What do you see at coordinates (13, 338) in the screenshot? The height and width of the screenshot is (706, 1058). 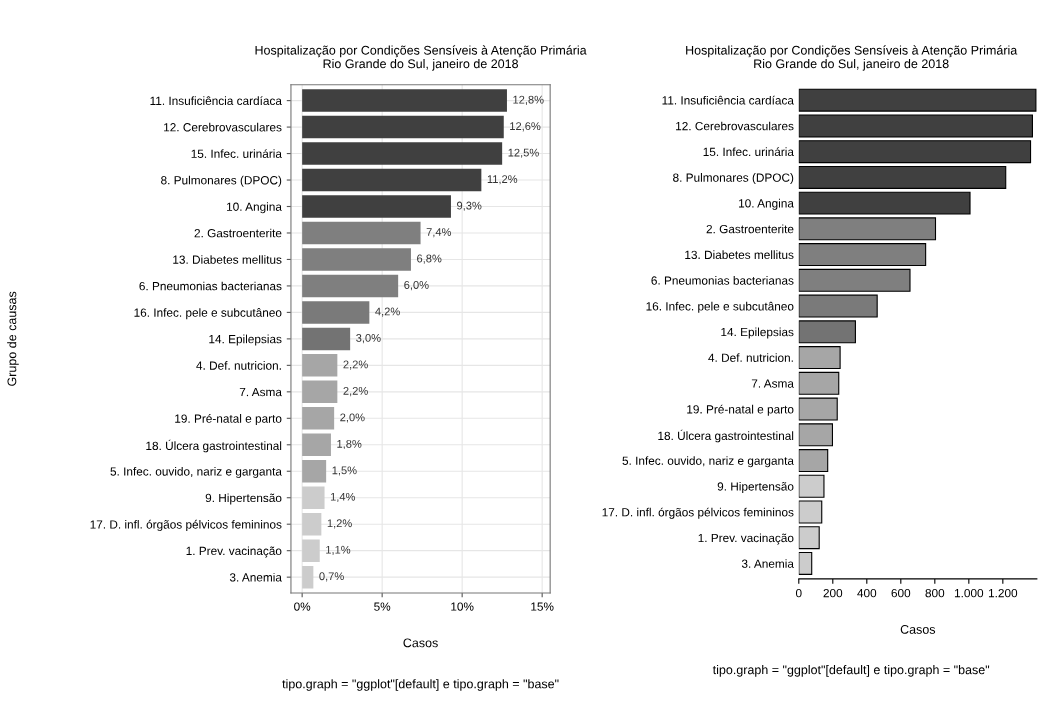 I see `y-axis-title: Grupo de causas` at bounding box center [13, 338].